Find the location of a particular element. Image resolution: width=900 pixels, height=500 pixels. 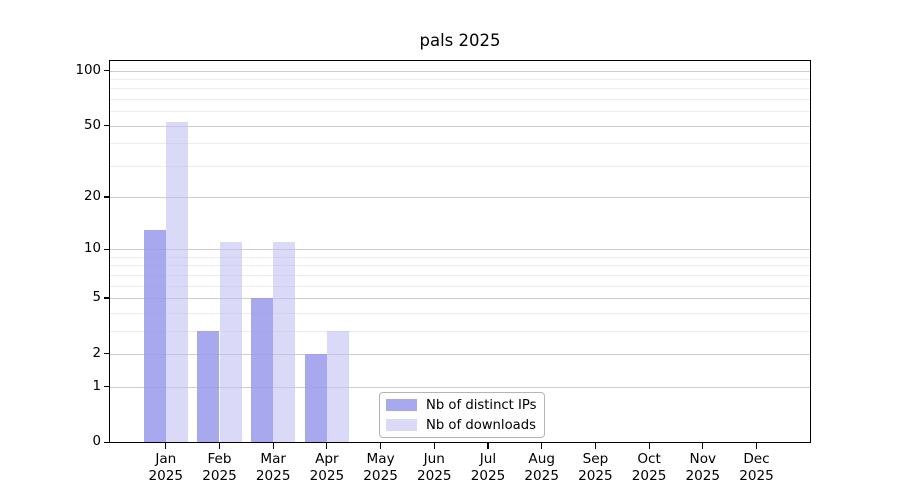

x-tick-jul is located at coordinates (488, 446).